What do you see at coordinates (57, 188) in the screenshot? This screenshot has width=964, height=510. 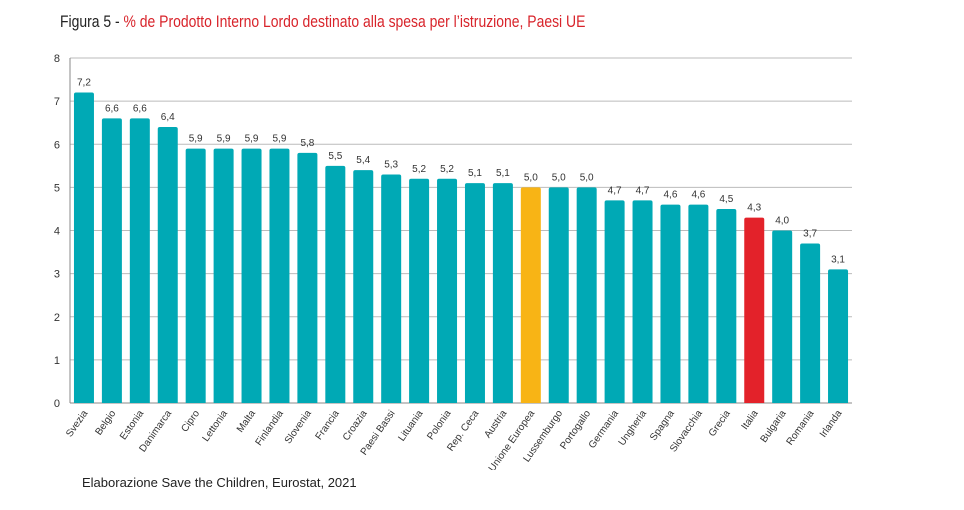 I see `y-tick-label: 5` at bounding box center [57, 188].